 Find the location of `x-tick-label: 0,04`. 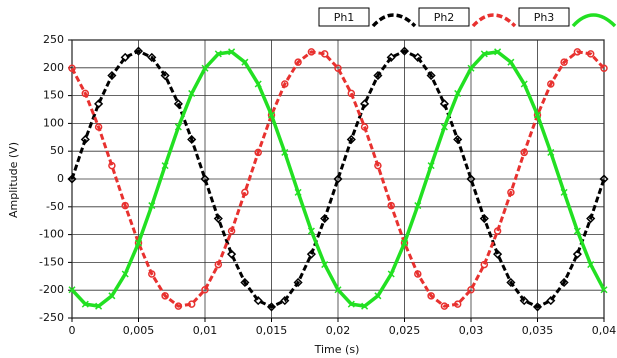

x-tick-label: 0,04 is located at coordinates (604, 330).